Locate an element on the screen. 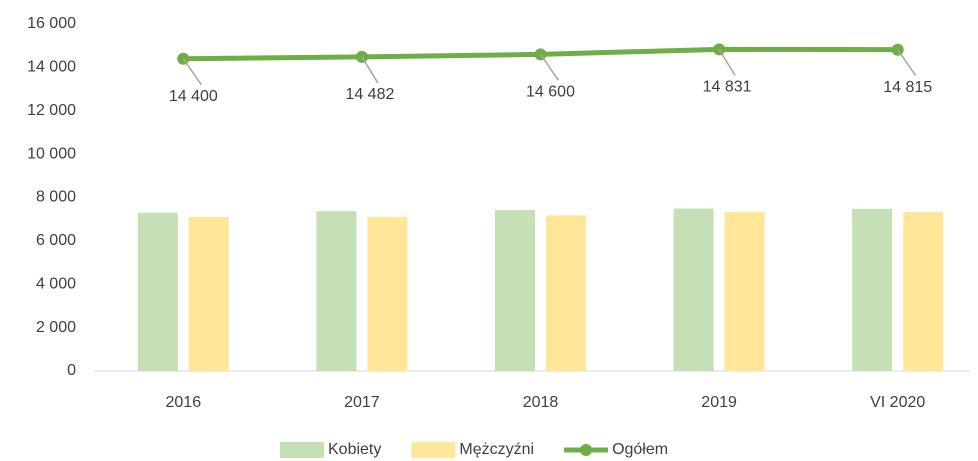 This screenshot has width=978, height=461. x-tick-label: 2016 is located at coordinates (184, 402).